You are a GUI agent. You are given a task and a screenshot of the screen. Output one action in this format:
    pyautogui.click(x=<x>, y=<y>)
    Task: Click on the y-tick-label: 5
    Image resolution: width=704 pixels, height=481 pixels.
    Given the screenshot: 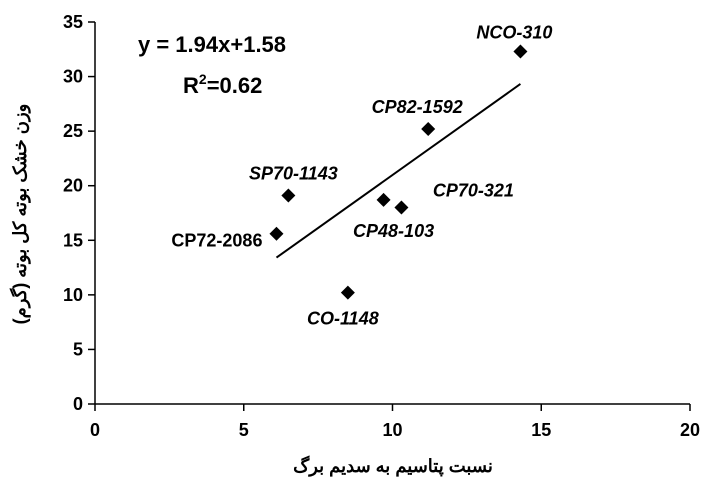 What is the action you would take?
    pyautogui.click(x=78, y=349)
    